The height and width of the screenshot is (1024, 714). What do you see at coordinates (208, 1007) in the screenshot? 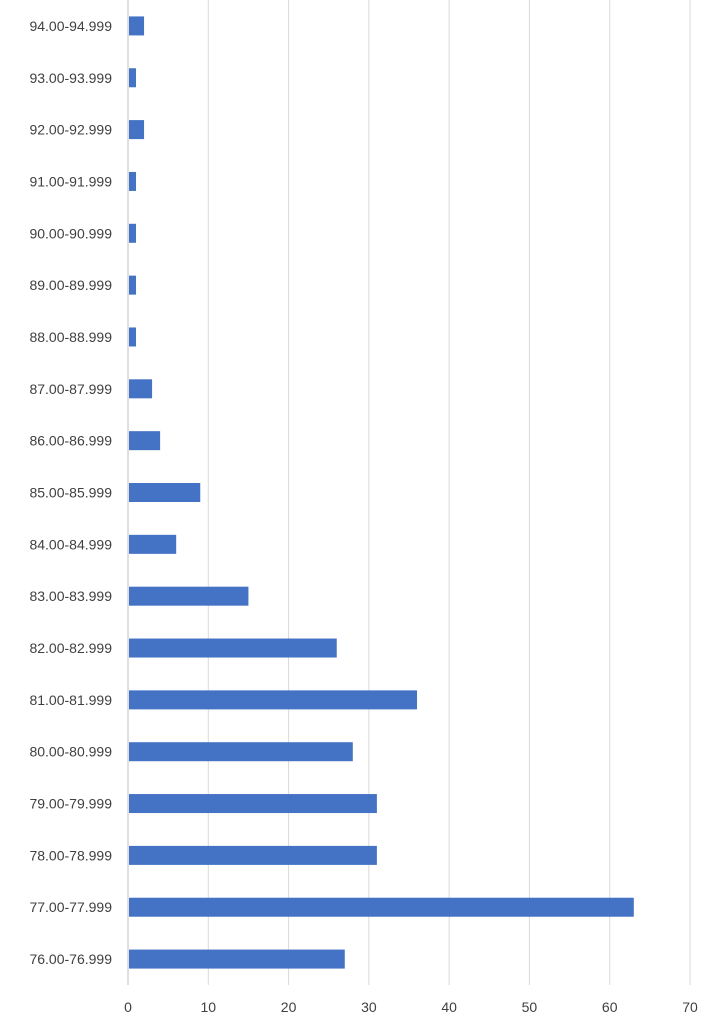
I see `x-tick-label: 10` at bounding box center [208, 1007].